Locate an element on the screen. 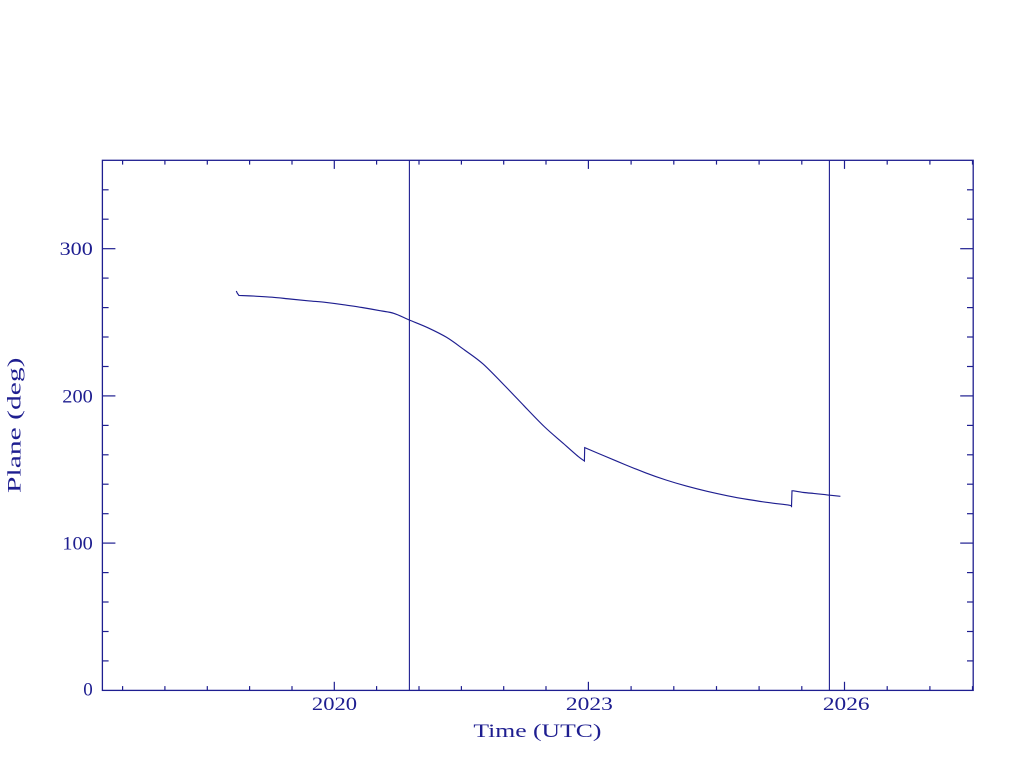  svg-text: 2023 is located at coordinates (589, 704).